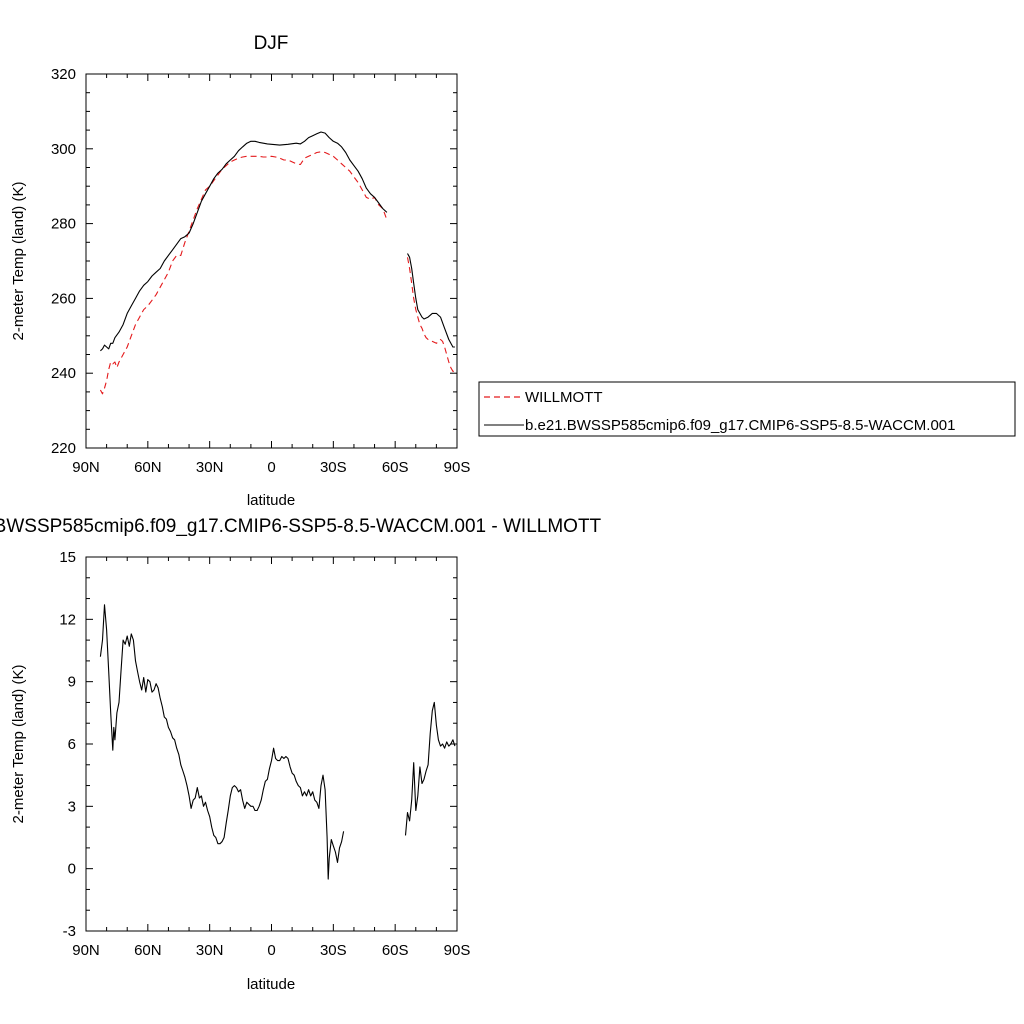  I want to click on top-y-tick-label: 220, so click(63, 448).